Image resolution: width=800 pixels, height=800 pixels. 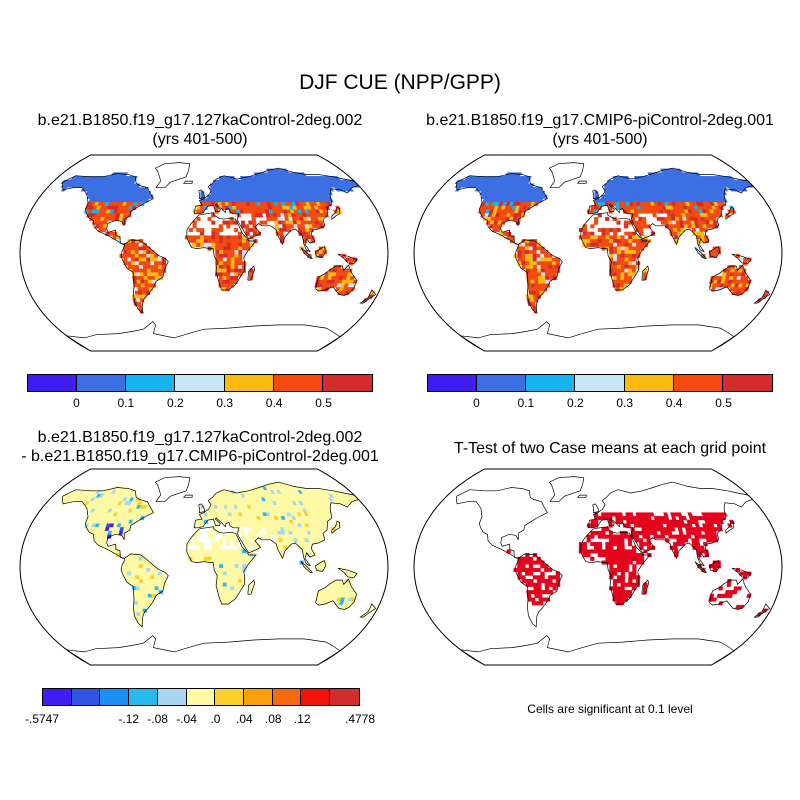 I want to click on colorbar-case1-labels: 0 0.1 0.2 0.3 0.4 0.5, so click(x=200, y=404).